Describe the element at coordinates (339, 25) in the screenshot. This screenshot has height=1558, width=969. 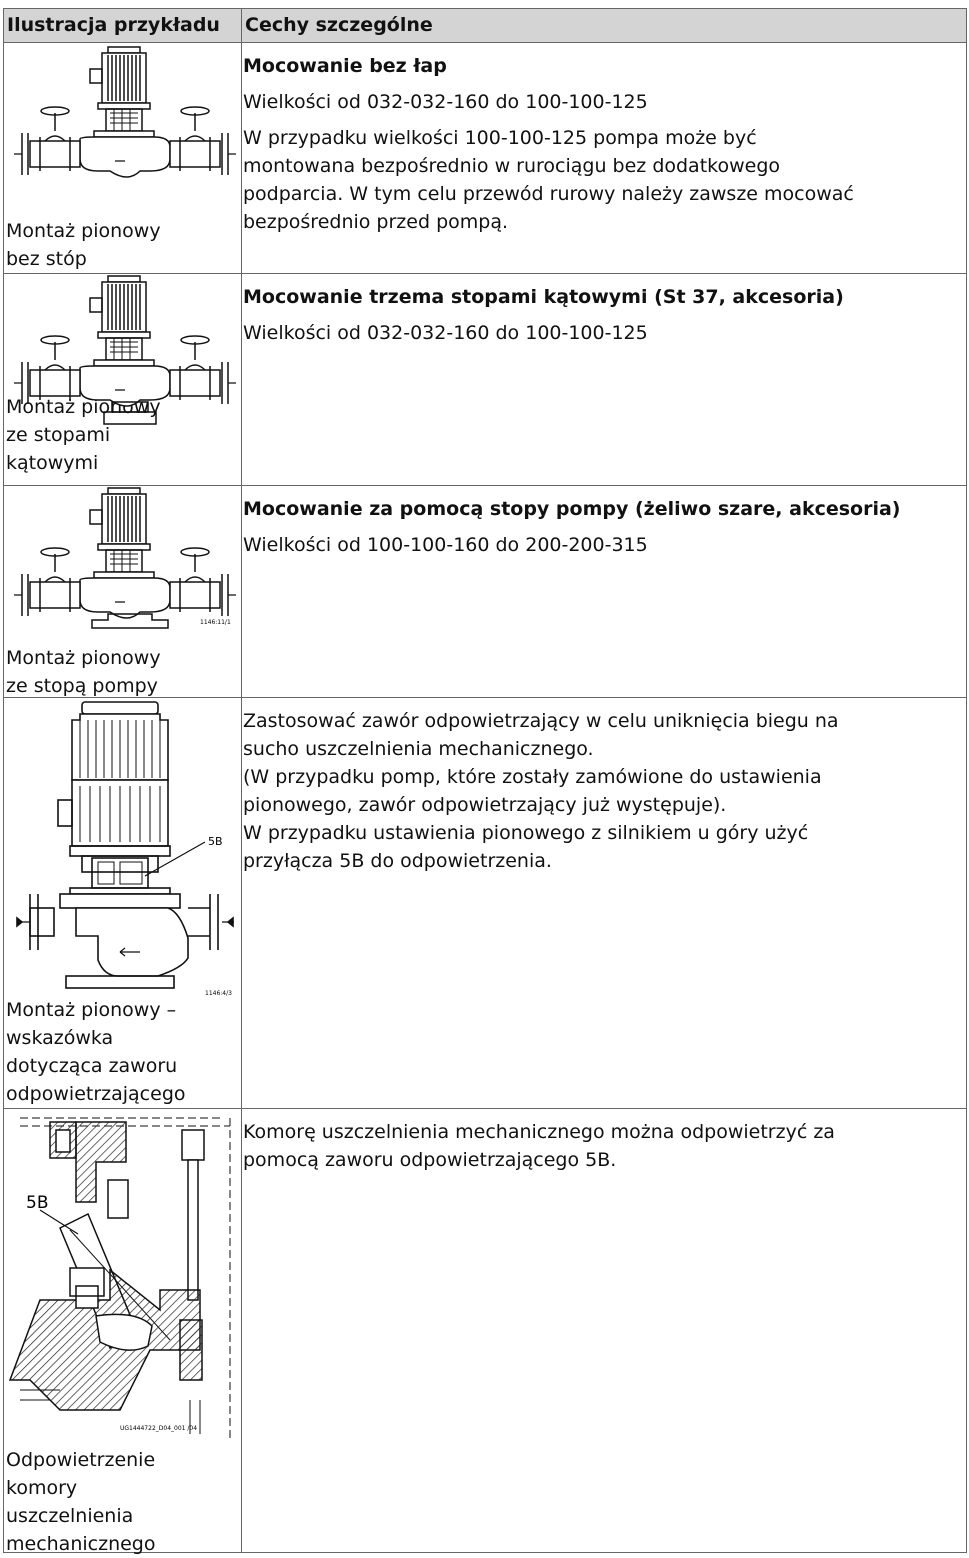
I see `header-text: Cechy szczególne` at that location.